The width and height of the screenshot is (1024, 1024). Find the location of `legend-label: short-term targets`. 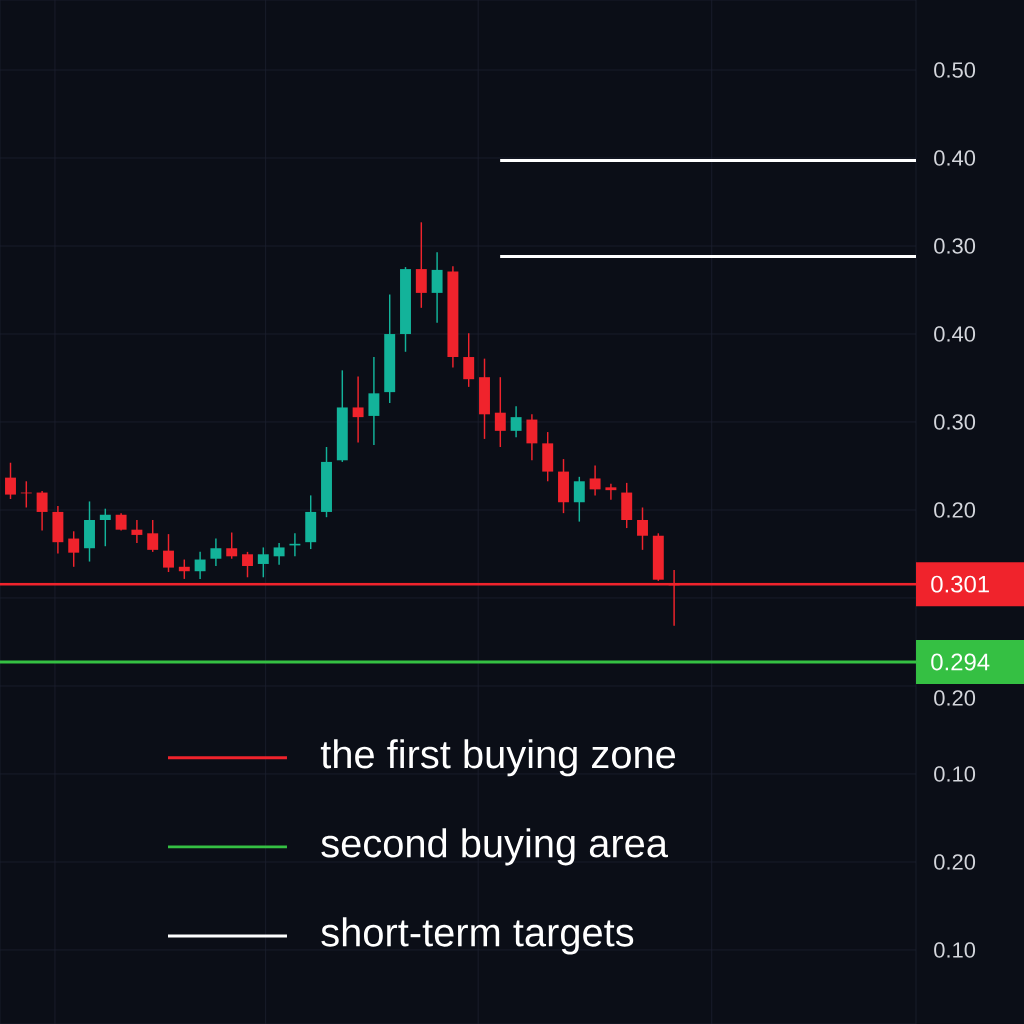

legend-label: short-term targets is located at coordinates (477, 936).